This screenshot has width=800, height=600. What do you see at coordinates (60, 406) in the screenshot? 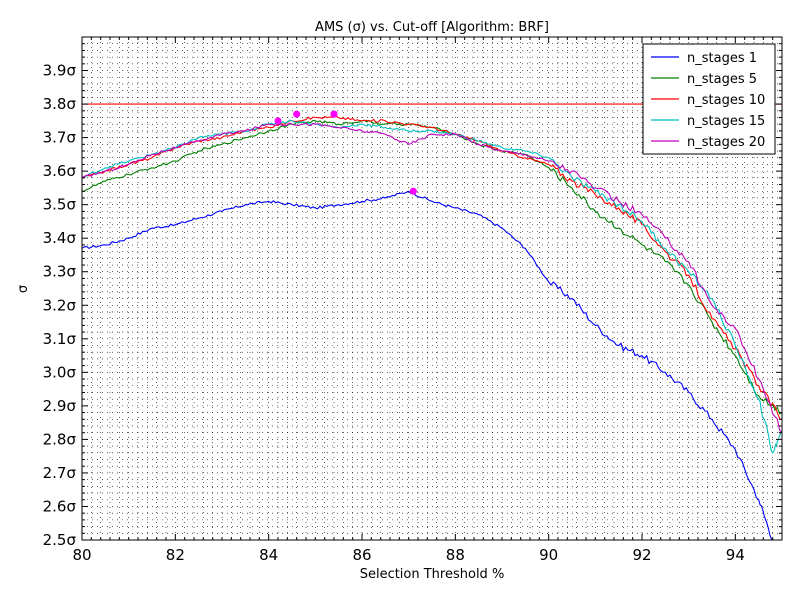
I see `y-tick-label: 2.9σ` at bounding box center [60, 406].